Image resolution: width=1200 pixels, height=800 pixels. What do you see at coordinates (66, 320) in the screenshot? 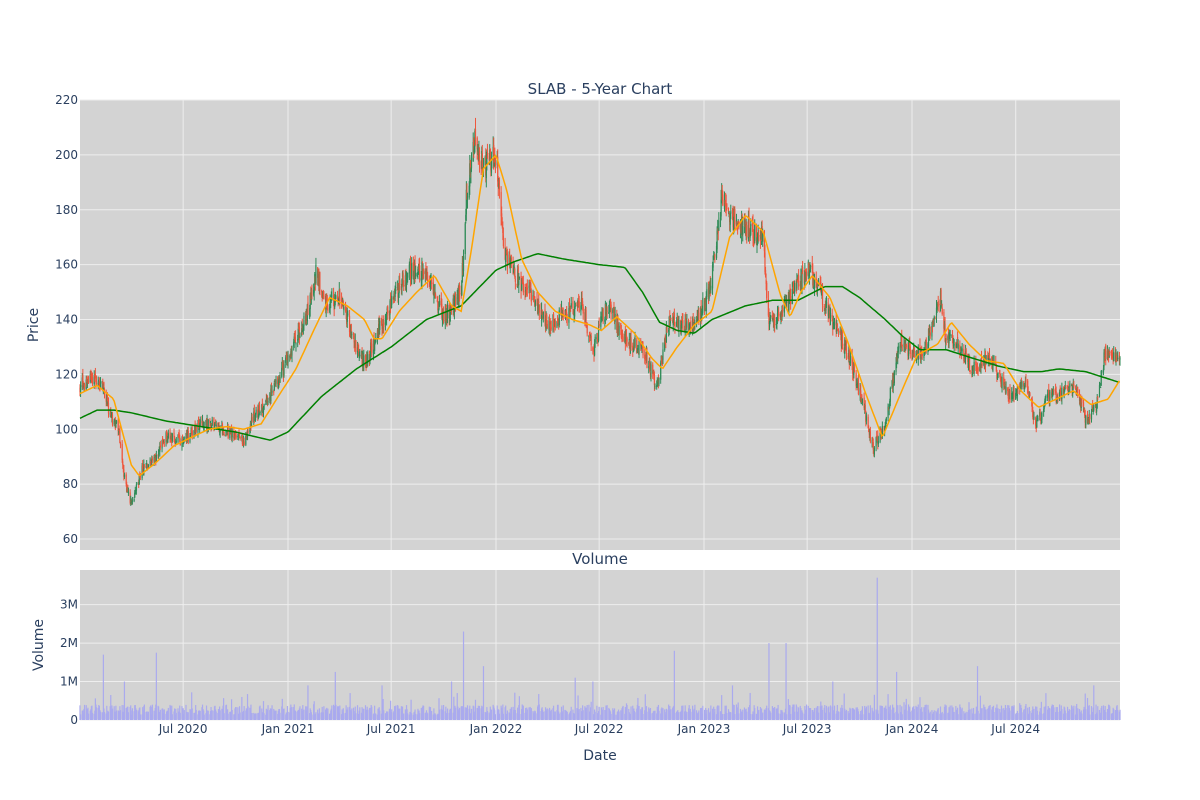
I see `price-y-tick-label: 140` at bounding box center [66, 320].